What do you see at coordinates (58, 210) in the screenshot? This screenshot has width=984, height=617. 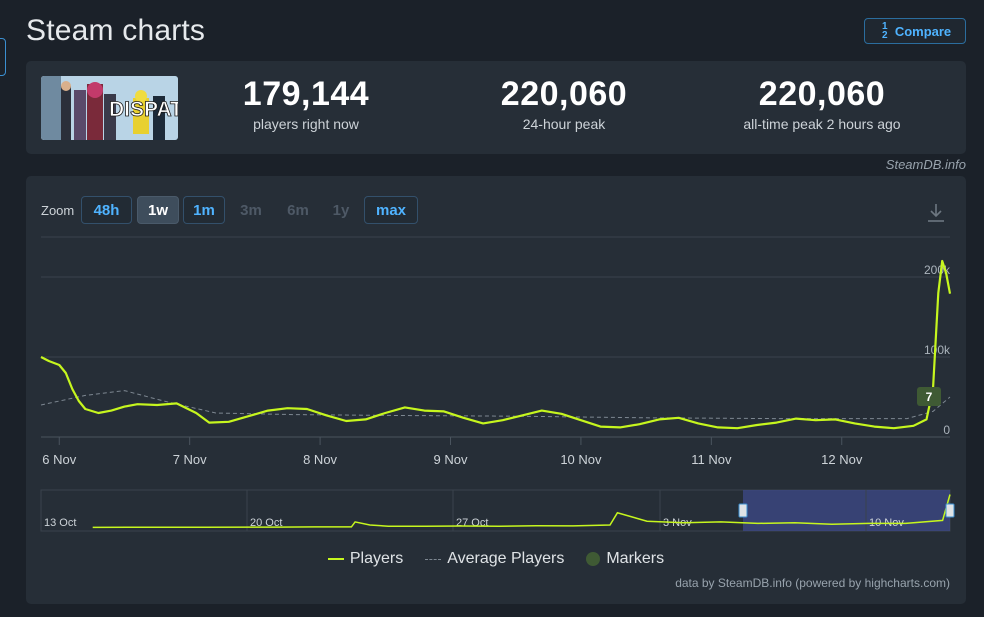 I see `zoom-label: Zoom` at bounding box center [58, 210].